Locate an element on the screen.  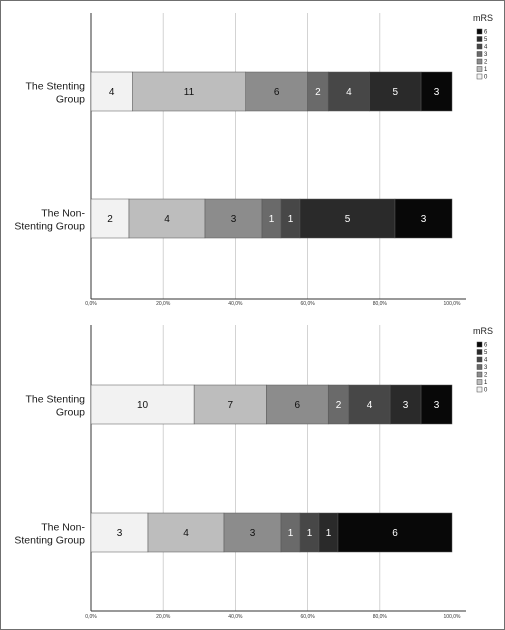
data-label: 10 is located at coordinates (143, 405).